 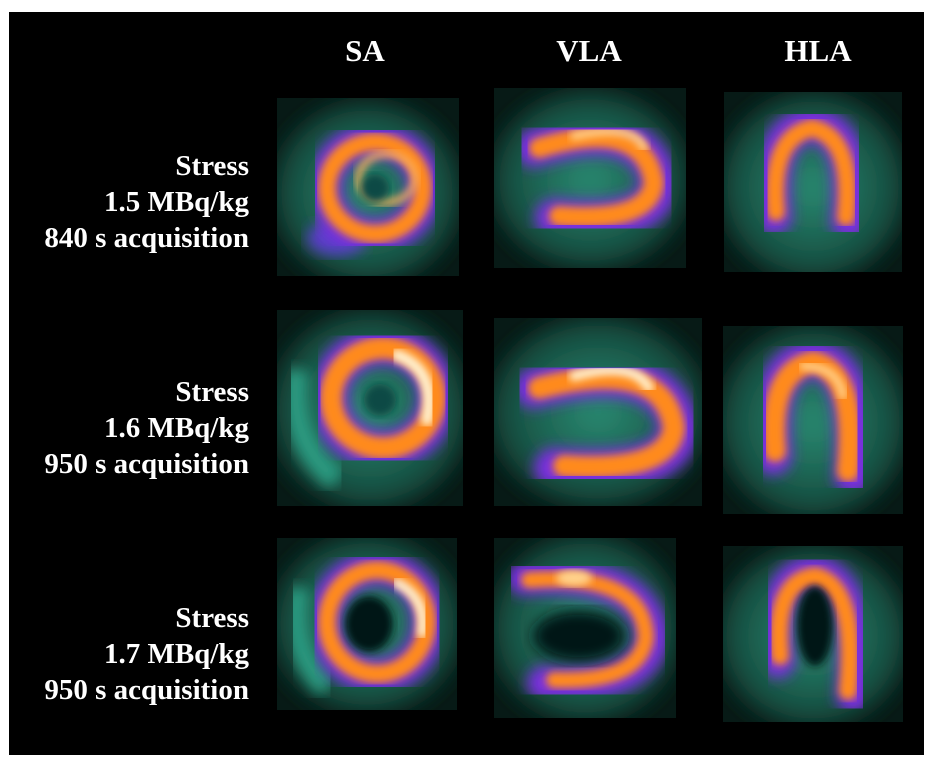 What do you see at coordinates (368, 187) in the screenshot?
I see `scan-sa-row1` at bounding box center [368, 187].